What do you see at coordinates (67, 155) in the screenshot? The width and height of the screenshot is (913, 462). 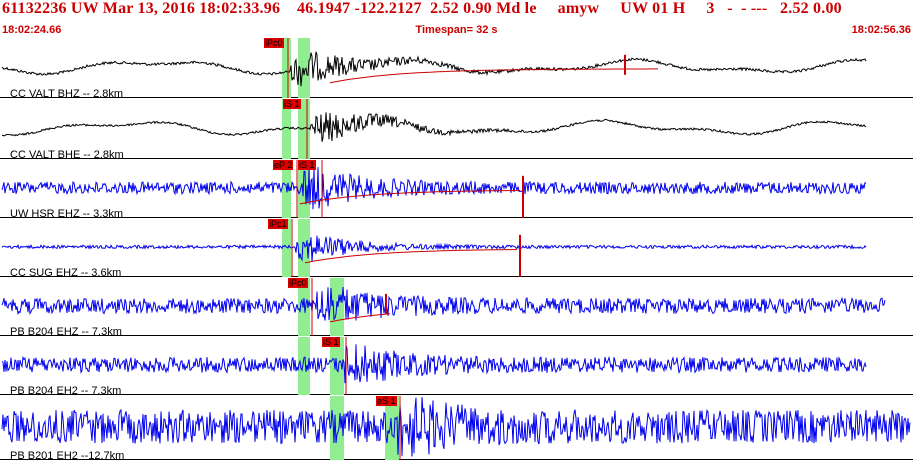 I see `trace-label: CC VALT BHE -- 2.8km` at bounding box center [67, 155].